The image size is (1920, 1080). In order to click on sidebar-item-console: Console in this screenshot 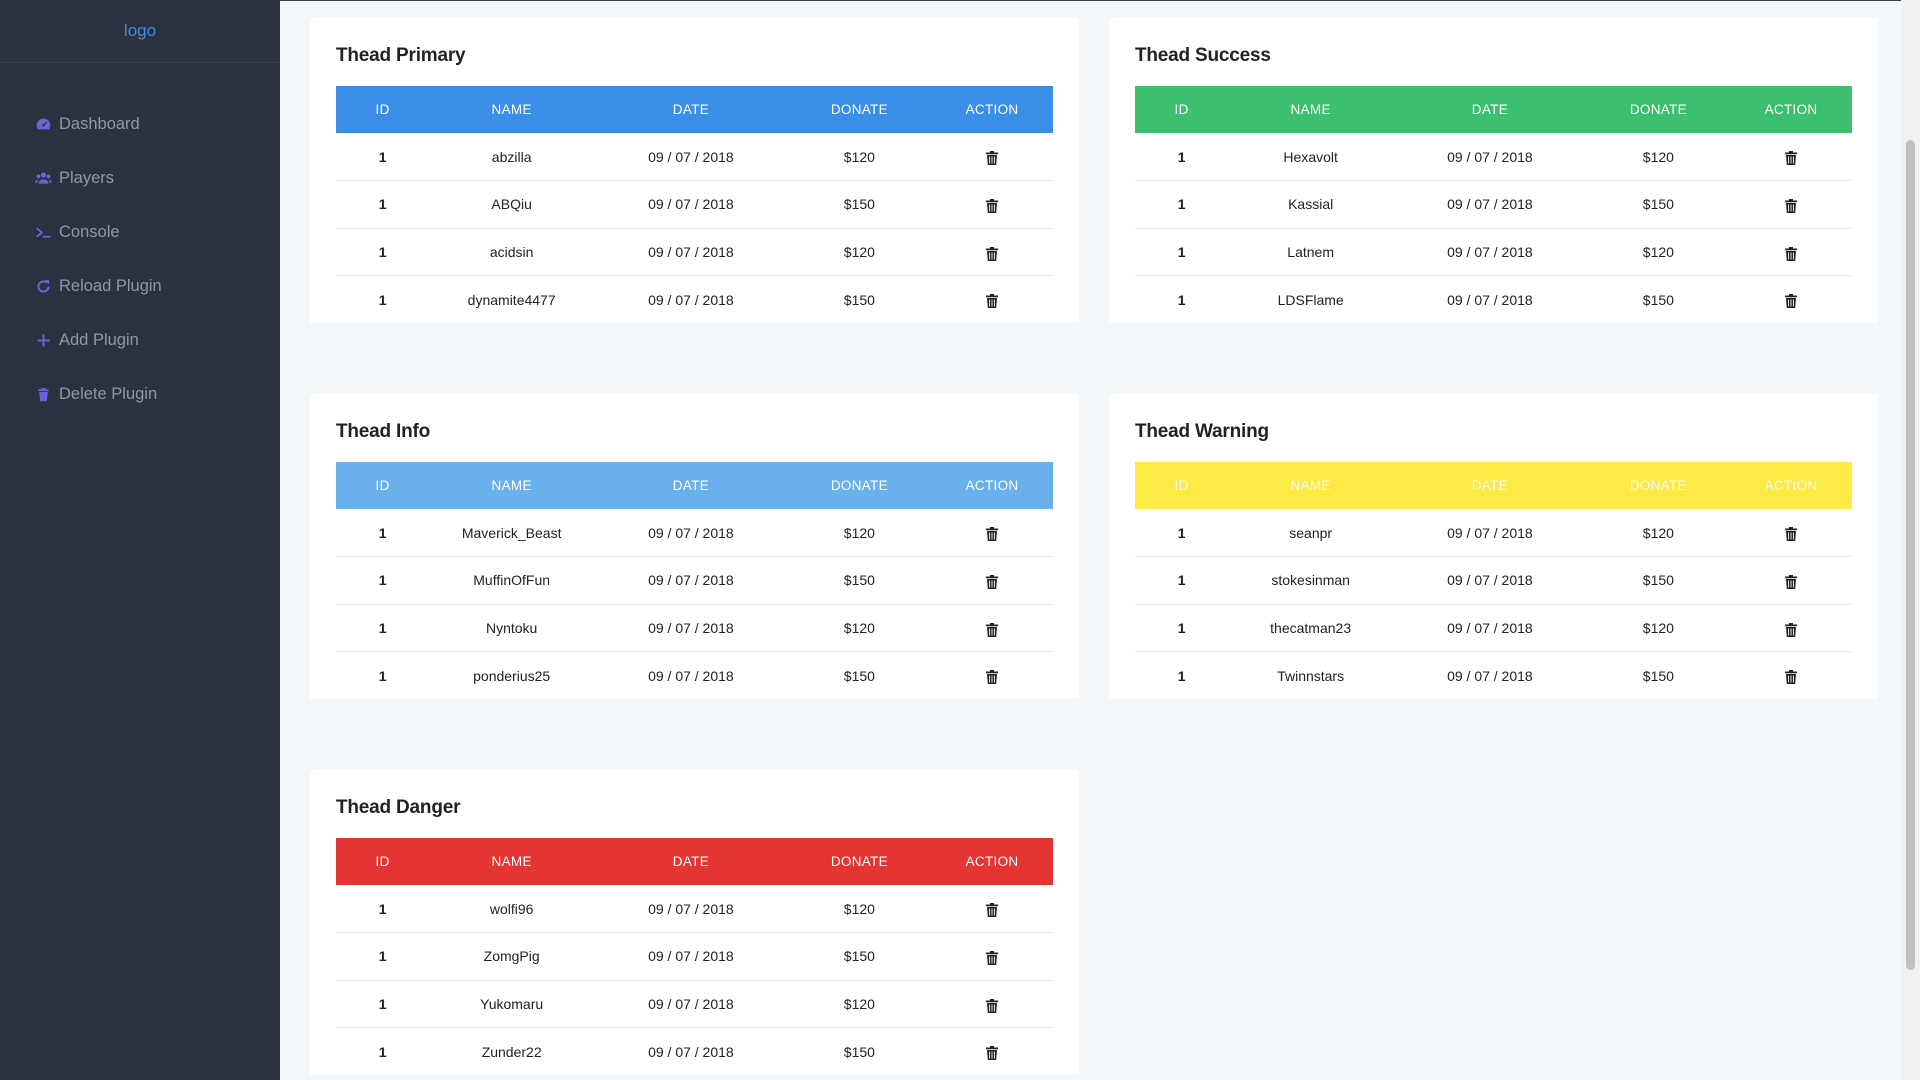, I will do `click(140, 232)`.